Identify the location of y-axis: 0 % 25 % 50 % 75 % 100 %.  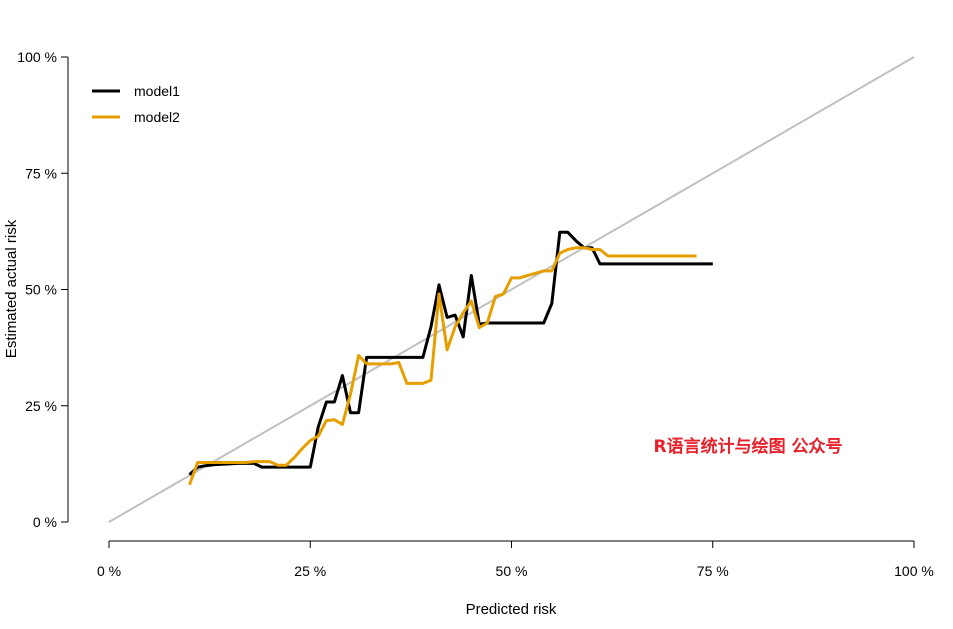
(43, 289).